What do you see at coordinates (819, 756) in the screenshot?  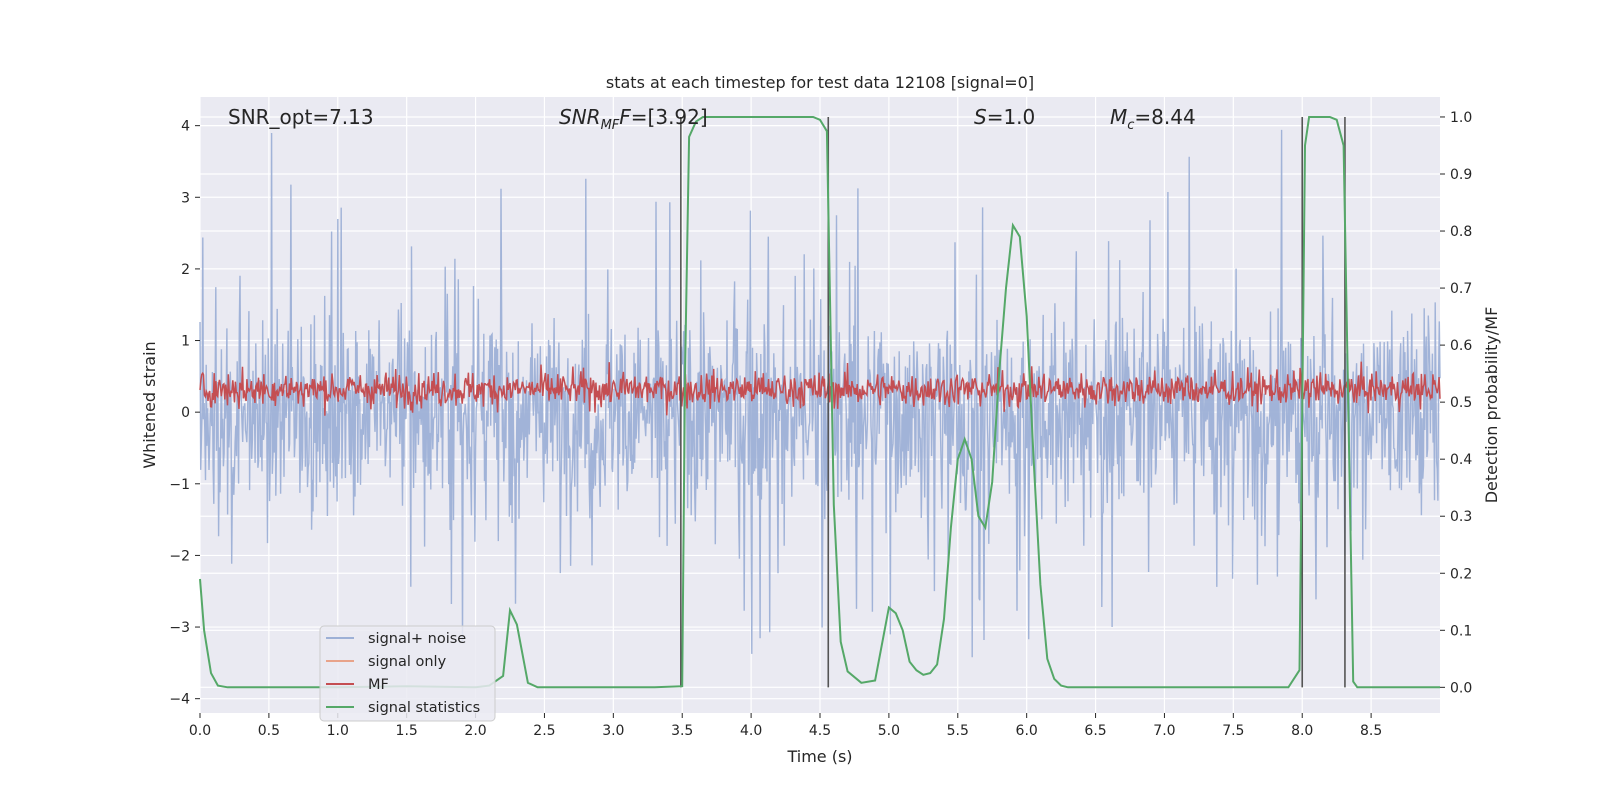 I see `x-axis-label: Time (s)` at bounding box center [819, 756].